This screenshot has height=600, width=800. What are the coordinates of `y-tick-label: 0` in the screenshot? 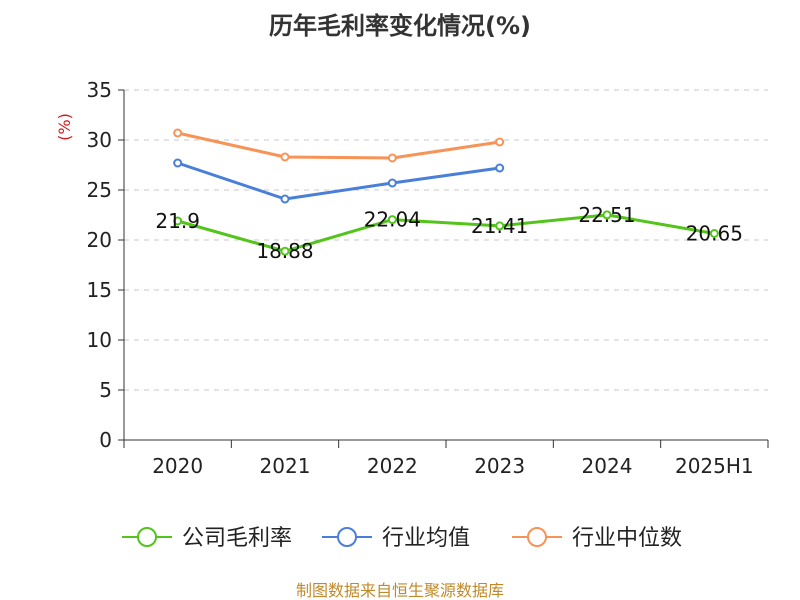 It's located at (105, 440).